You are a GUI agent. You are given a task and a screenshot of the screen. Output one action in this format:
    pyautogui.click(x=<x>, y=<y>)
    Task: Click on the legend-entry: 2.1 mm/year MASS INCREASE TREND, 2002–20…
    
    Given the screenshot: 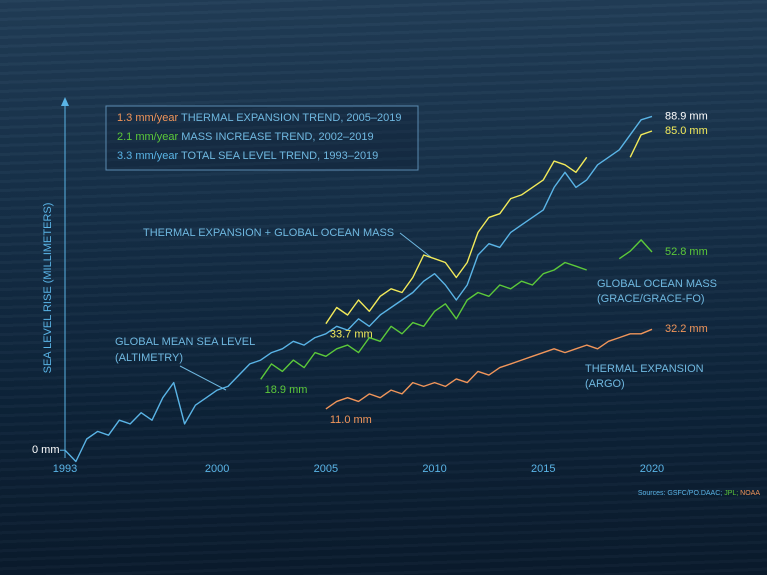 What is the action you would take?
    pyautogui.click(x=245, y=137)
    